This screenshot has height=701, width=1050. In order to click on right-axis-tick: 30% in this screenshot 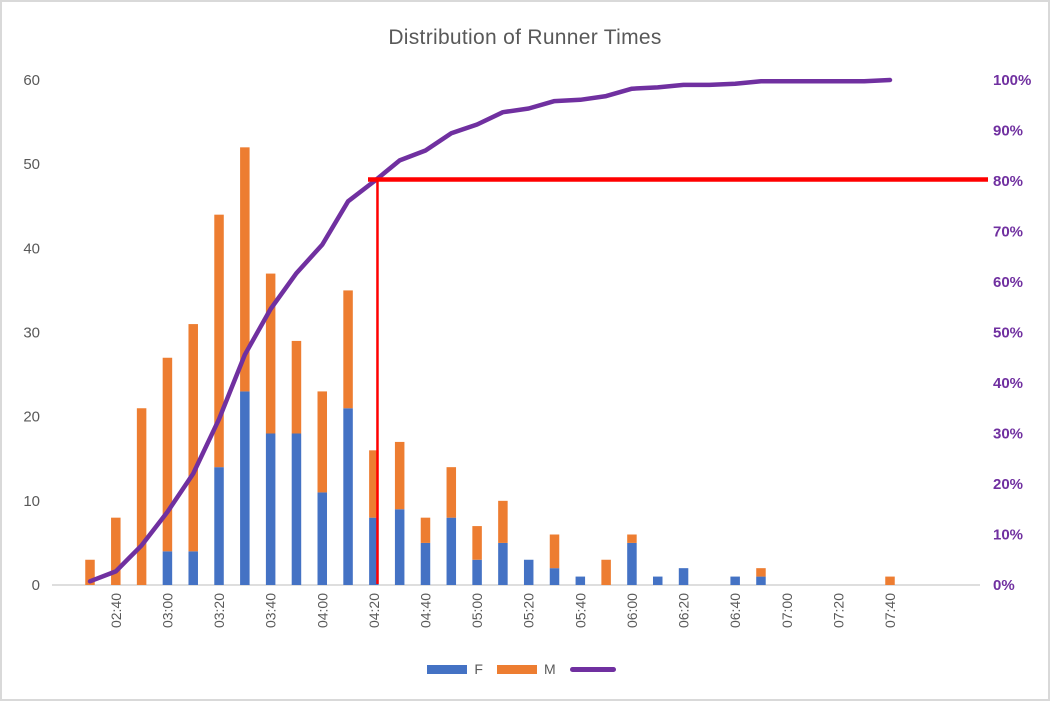, I will do `click(1008, 434)`.